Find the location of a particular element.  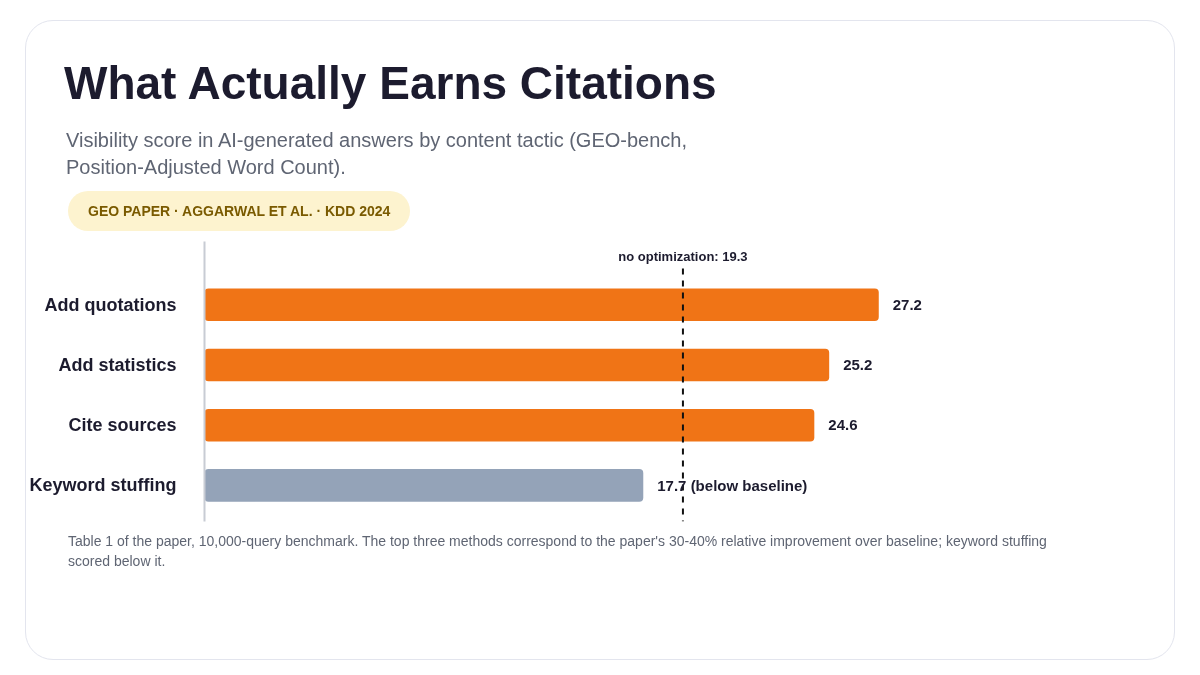

ref-line-label: no optimization: 19.3 is located at coordinates (683, 256).